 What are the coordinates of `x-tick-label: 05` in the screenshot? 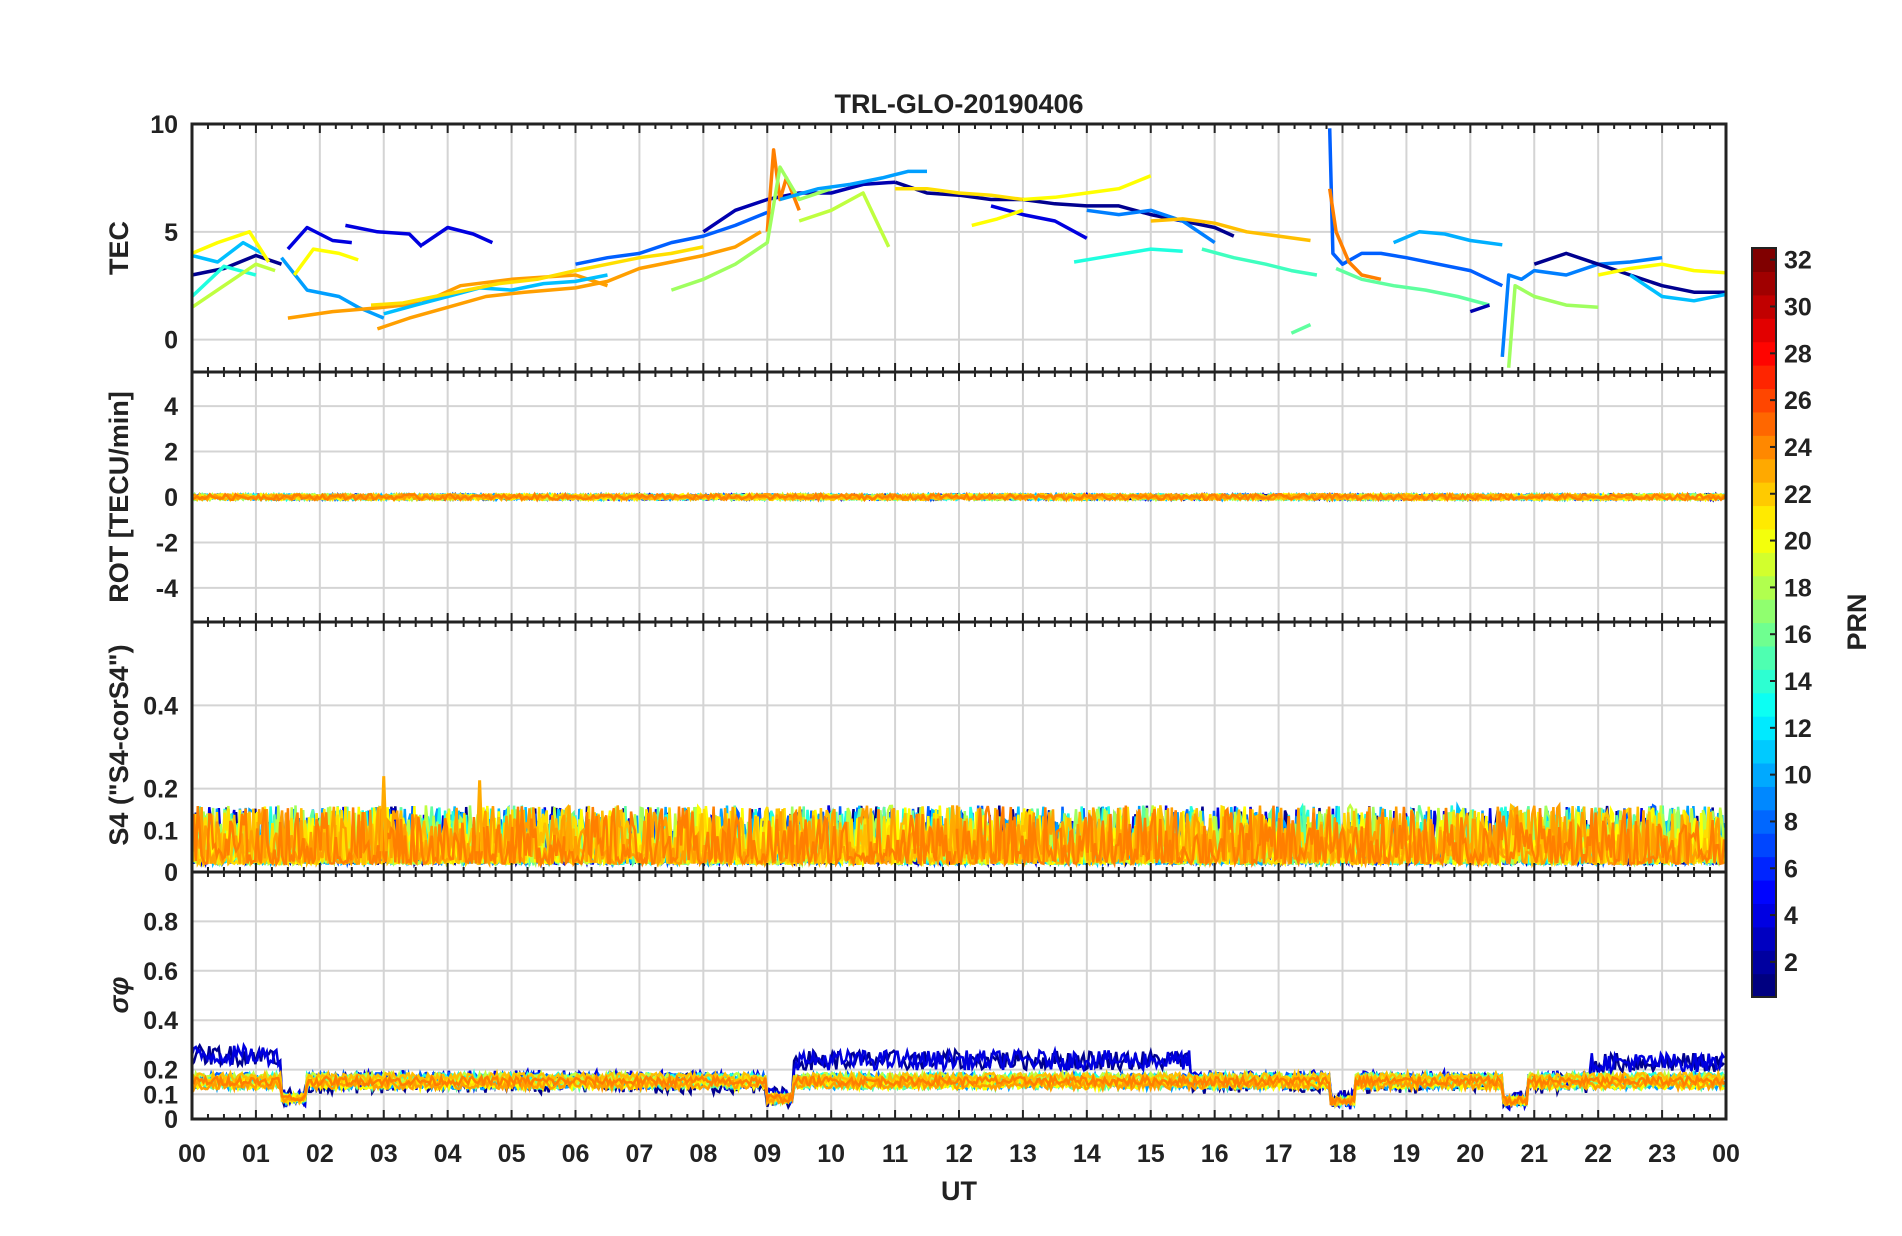 It's located at (512, 1154).